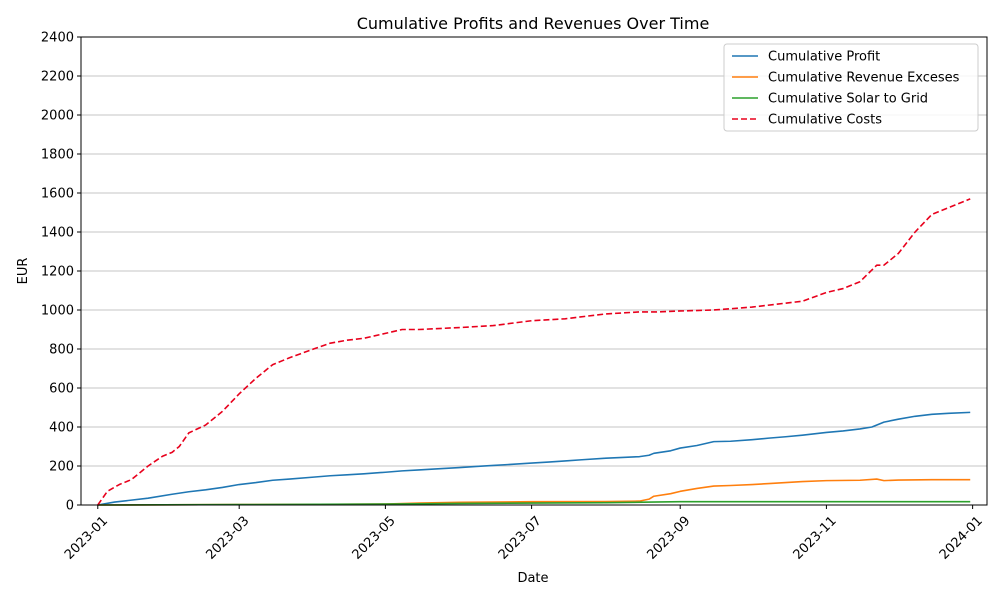  I want to click on x-tick-label: 2023-03, so click(227, 538).